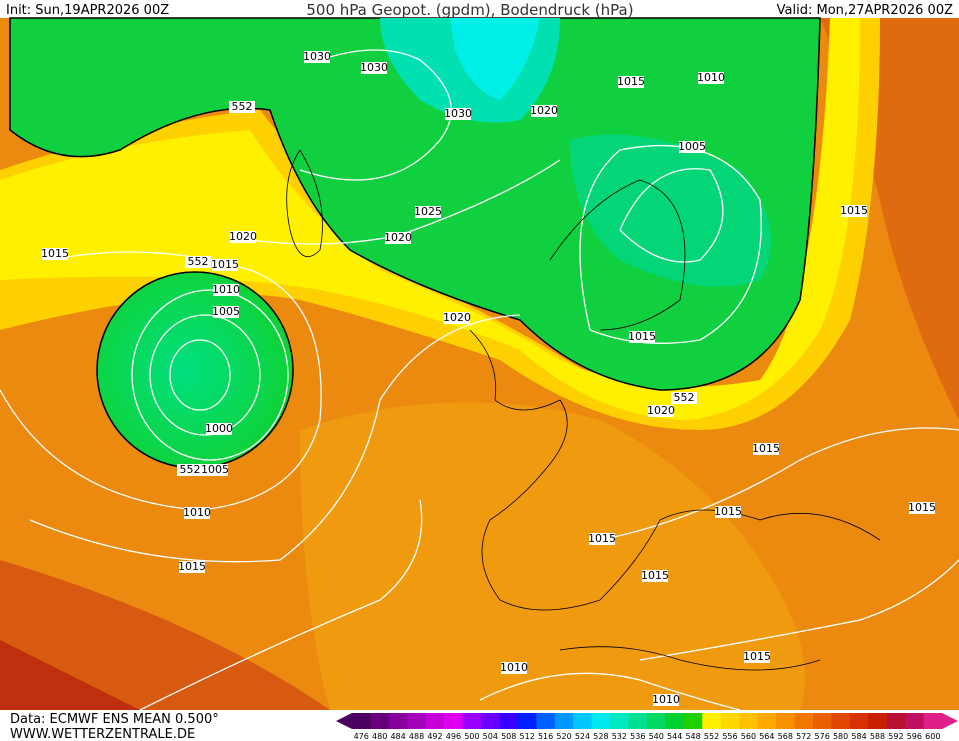 The width and height of the screenshot is (959, 741). What do you see at coordinates (674, 736) in the screenshot?
I see `colorbar-label: 544` at bounding box center [674, 736].